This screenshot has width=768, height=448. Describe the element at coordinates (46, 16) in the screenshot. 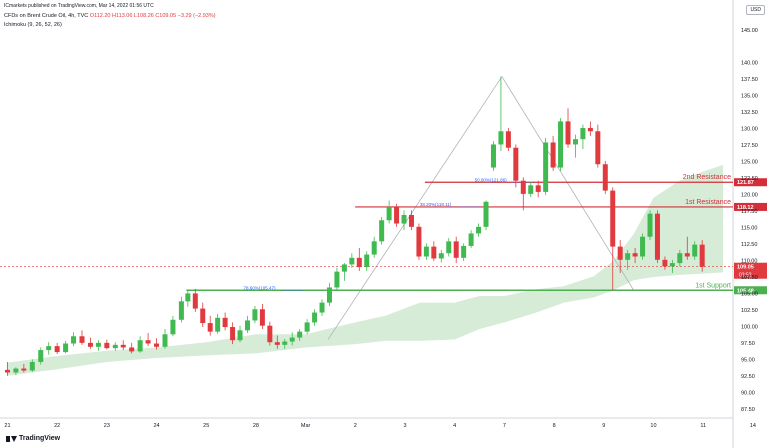

I see `symbol-name: CFDs on Brent Crude Oil, 4h, TVC` at that location.